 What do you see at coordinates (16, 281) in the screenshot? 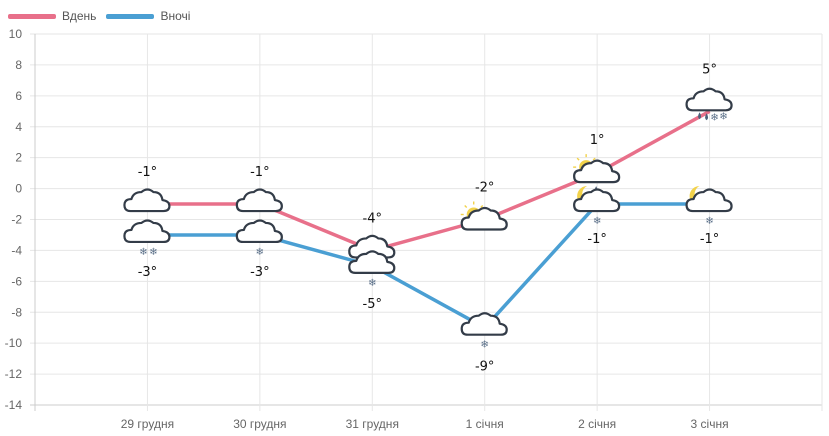
I see `y-tick-label: -6` at bounding box center [16, 281].